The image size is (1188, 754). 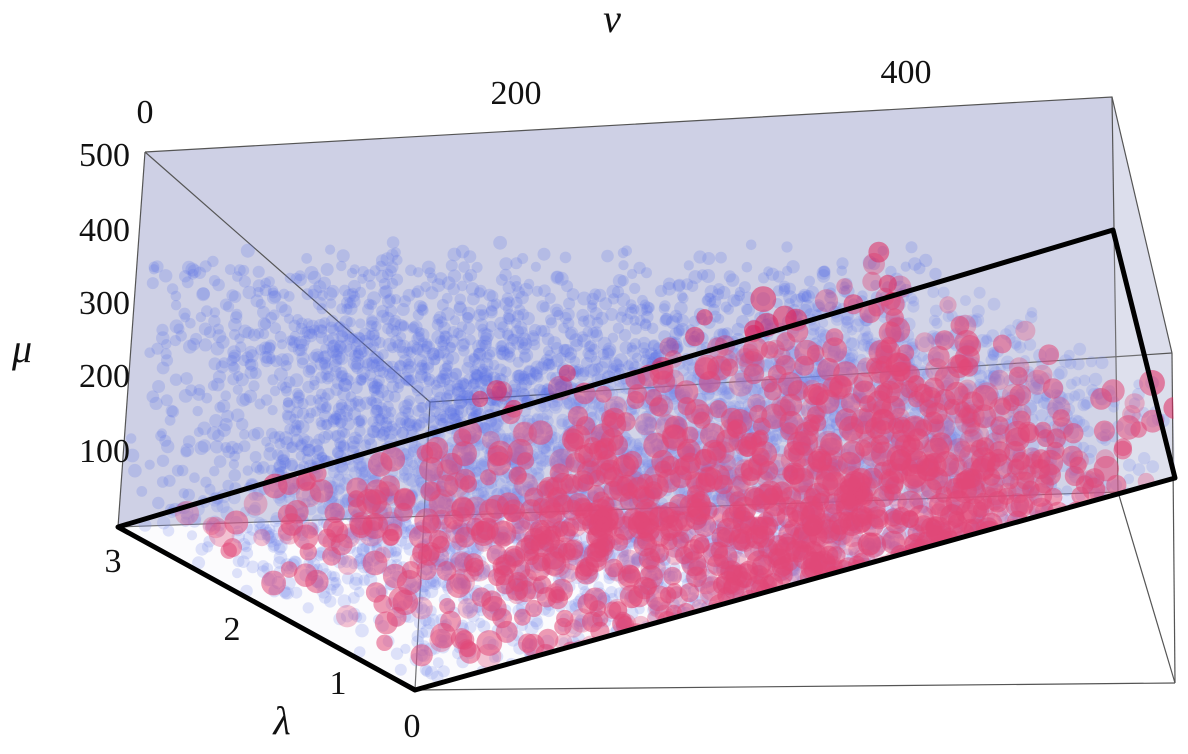 I want to click on box-edge-right-back, so click(x=1115, y=294).